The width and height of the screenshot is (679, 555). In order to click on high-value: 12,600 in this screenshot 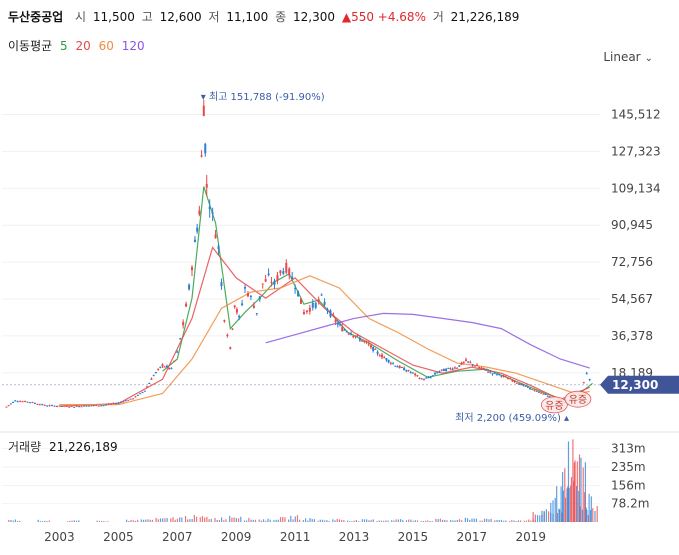, I will do `click(180, 17)`.